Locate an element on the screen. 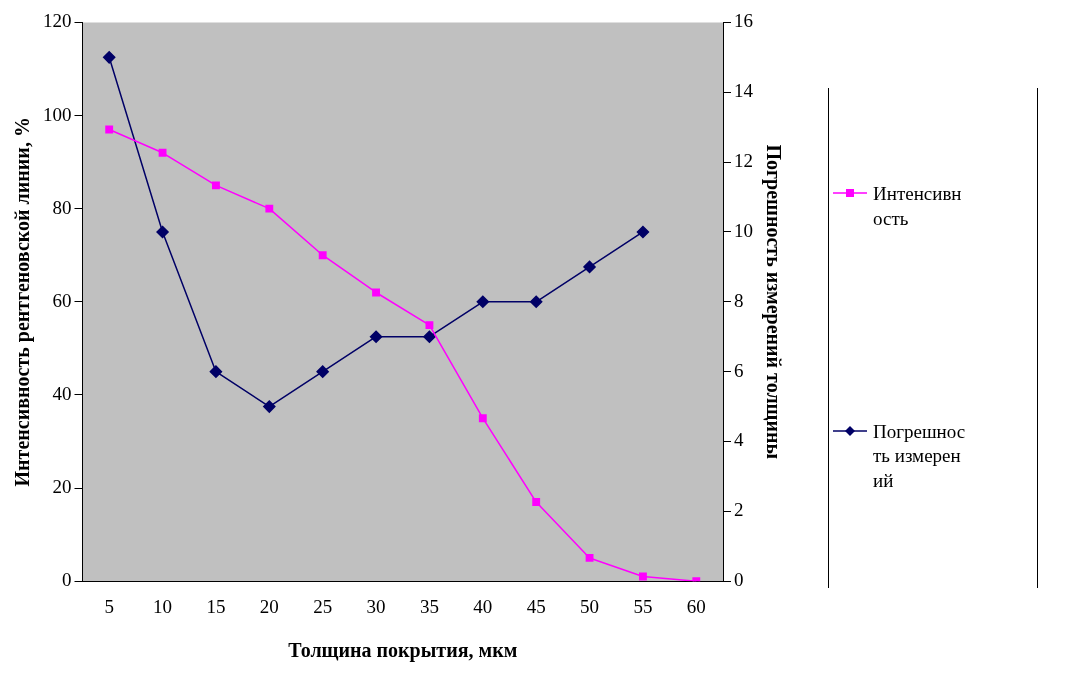 The width and height of the screenshot is (1076, 689). y2-tick-label: 12 is located at coordinates (743, 161).